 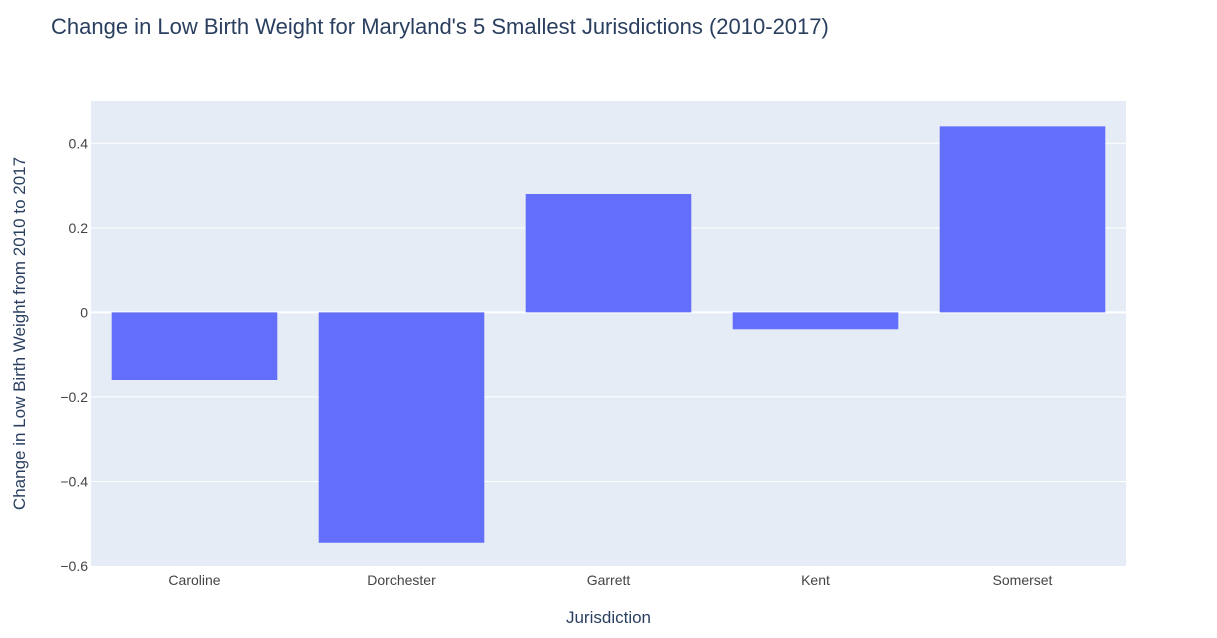 I want to click on bar-dorchester, so click(x=401, y=427).